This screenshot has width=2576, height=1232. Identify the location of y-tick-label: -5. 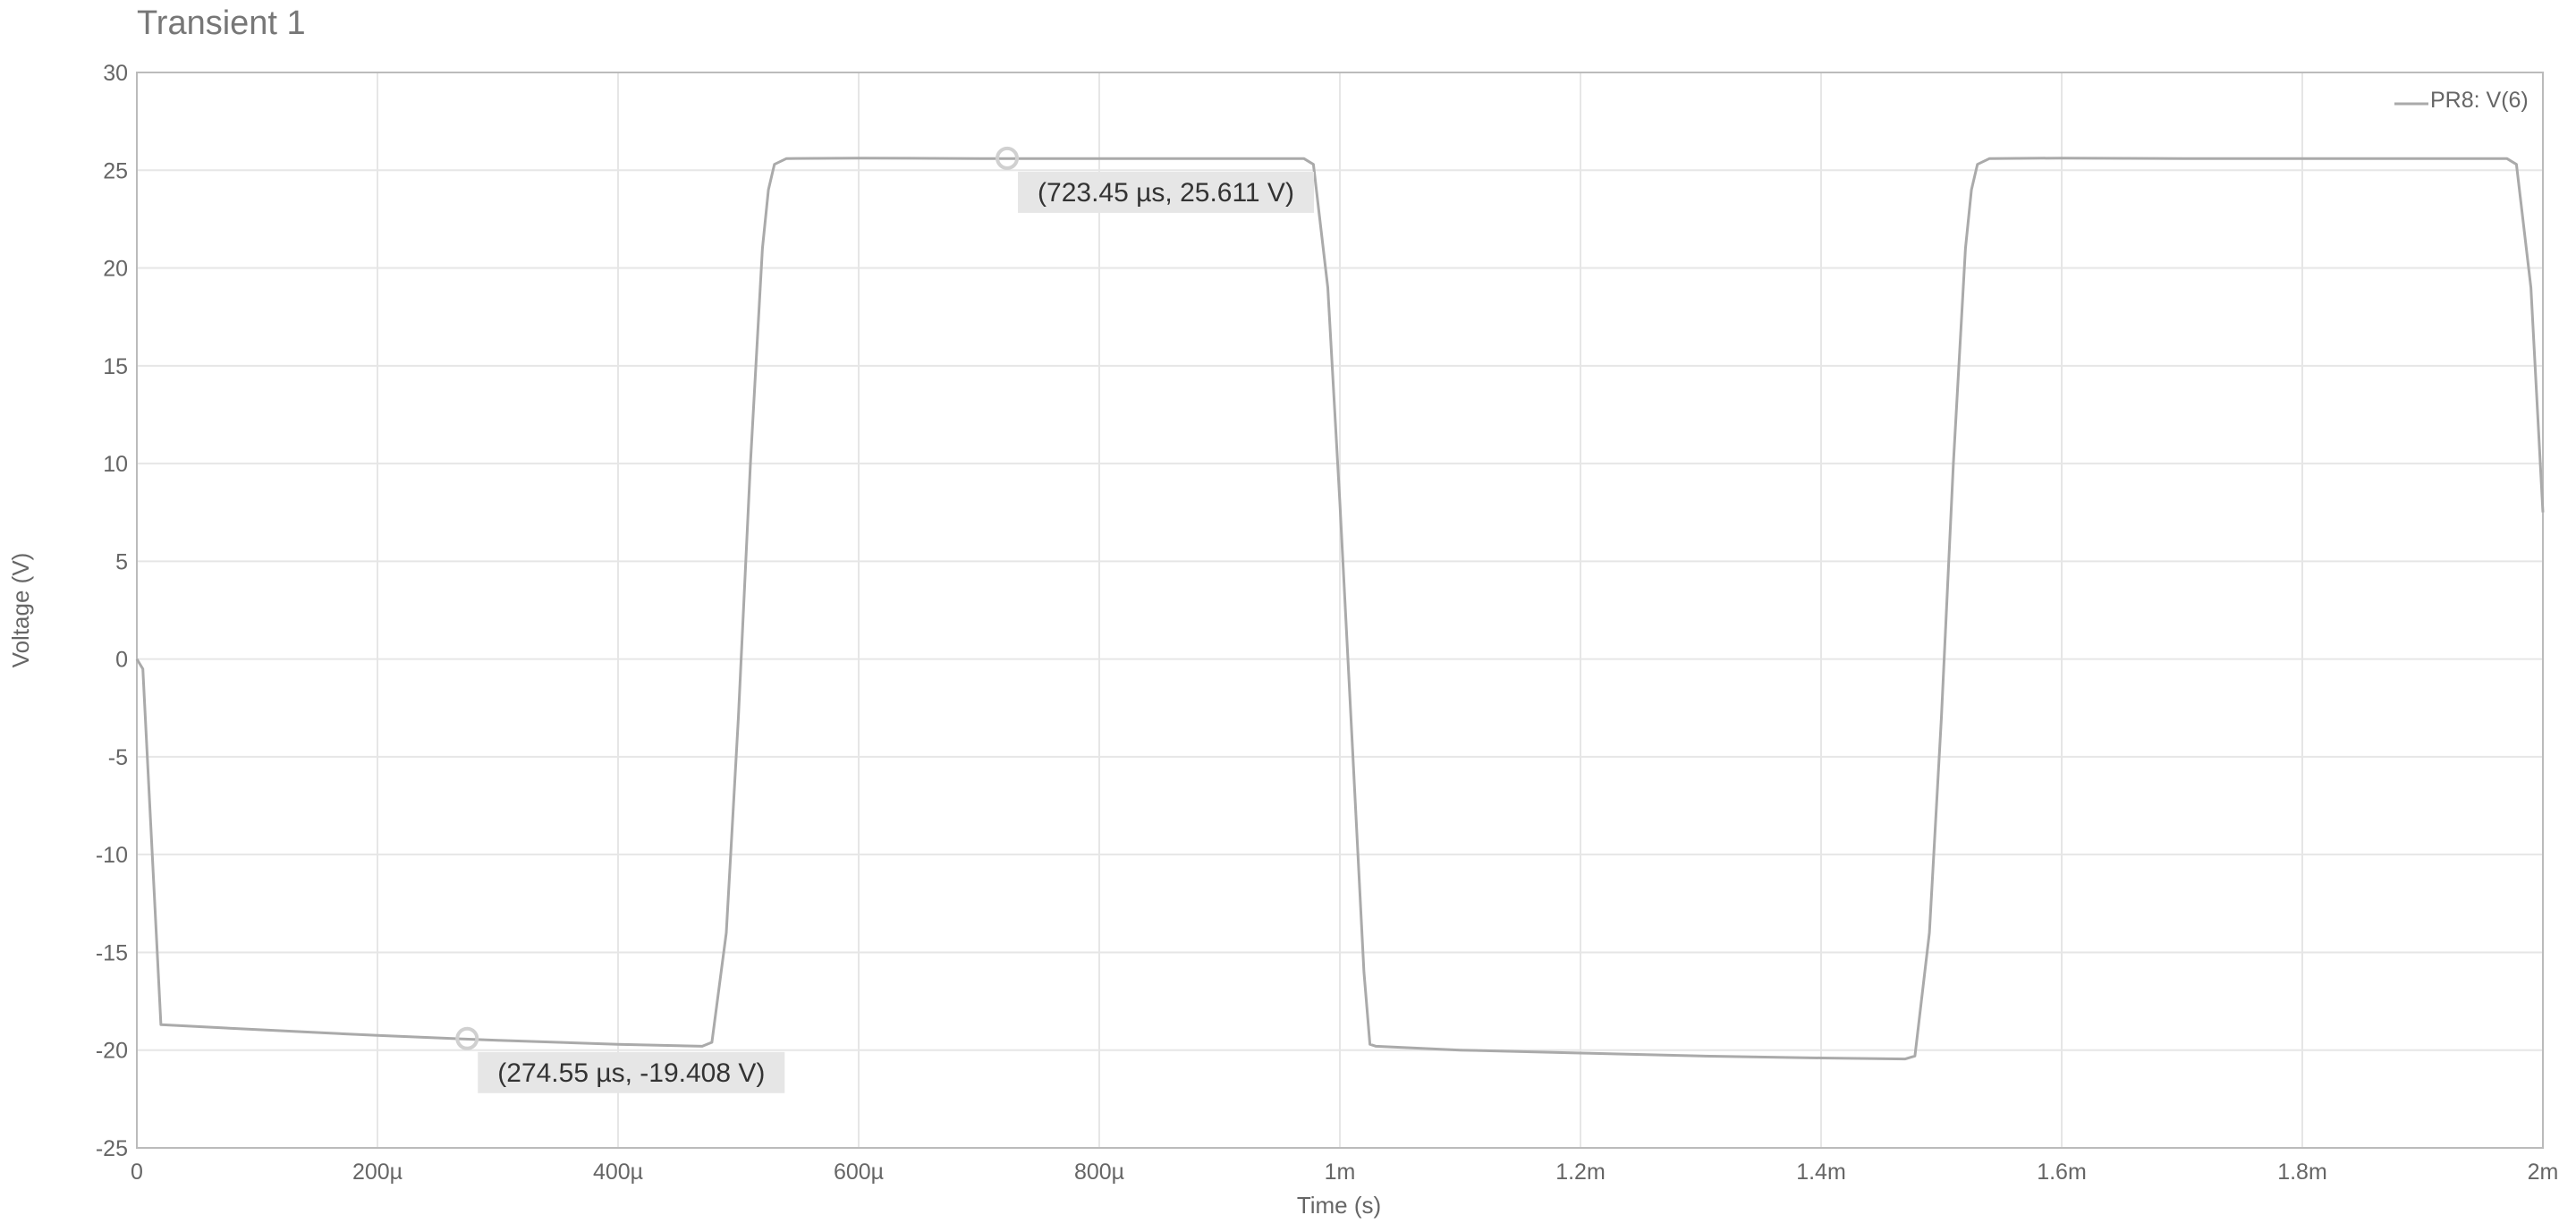
(118, 757).